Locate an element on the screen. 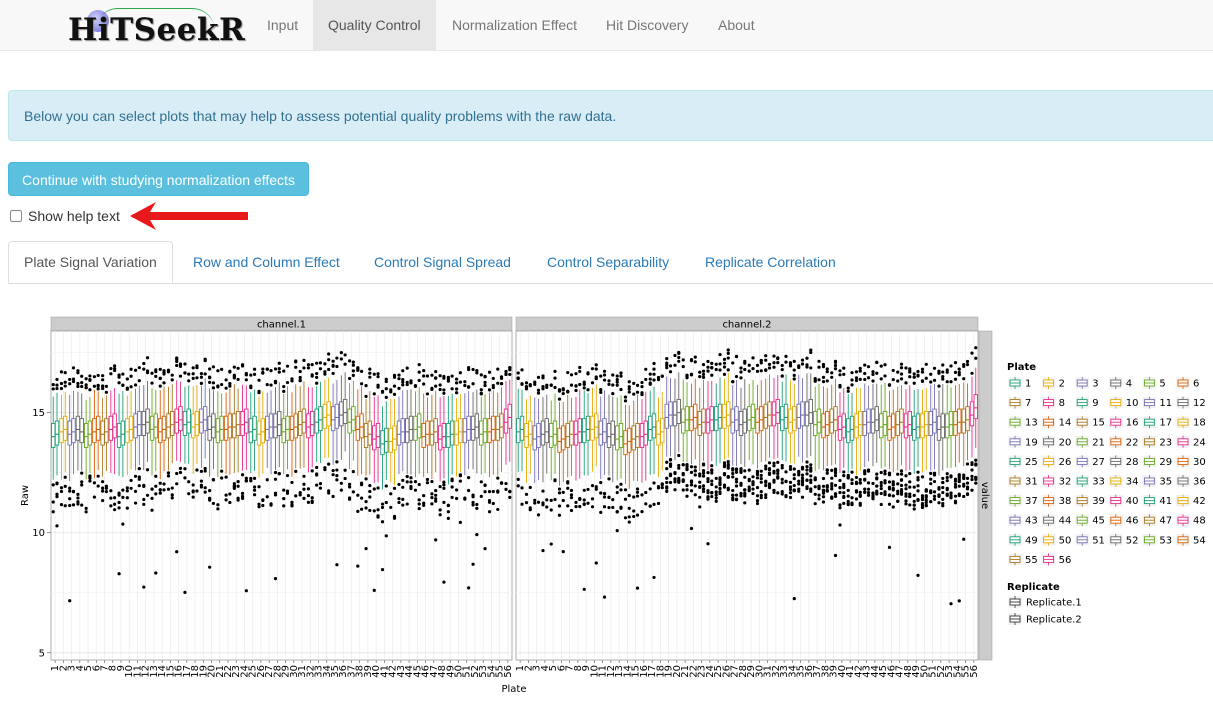 Image resolution: width=1213 pixels, height=712 pixels. nav-item-hit-discovery: Hit Discovery is located at coordinates (647, 25).